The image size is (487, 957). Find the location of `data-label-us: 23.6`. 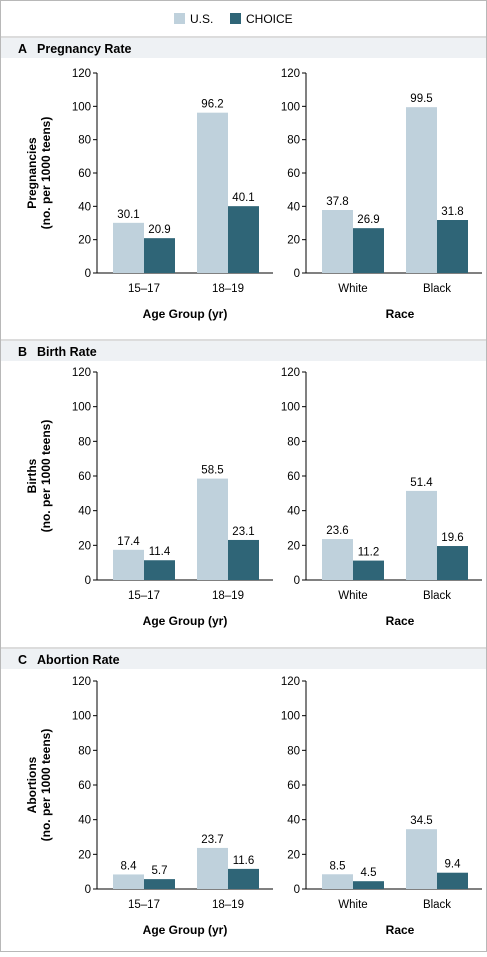

data-label-us: 23.6 is located at coordinates (337, 531).